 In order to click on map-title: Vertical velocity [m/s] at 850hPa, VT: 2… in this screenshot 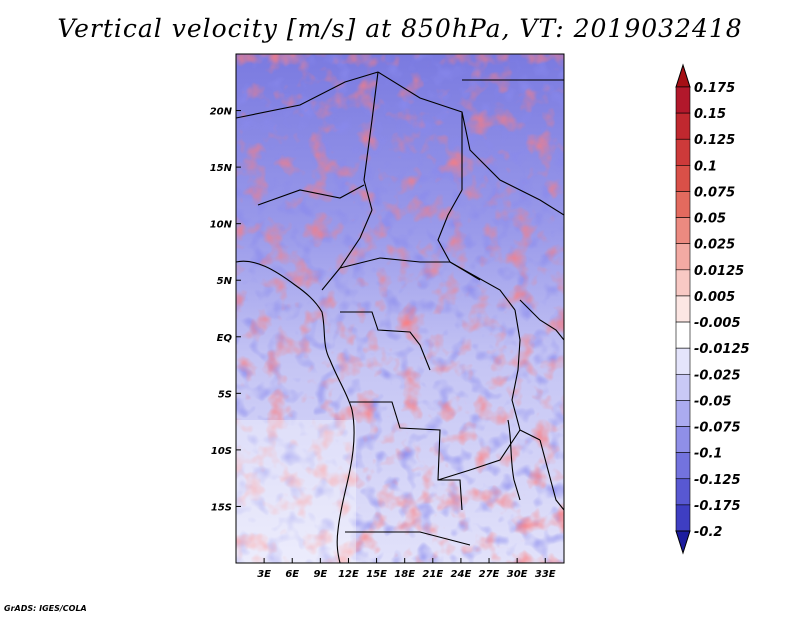, I will do `click(400, 28)`.